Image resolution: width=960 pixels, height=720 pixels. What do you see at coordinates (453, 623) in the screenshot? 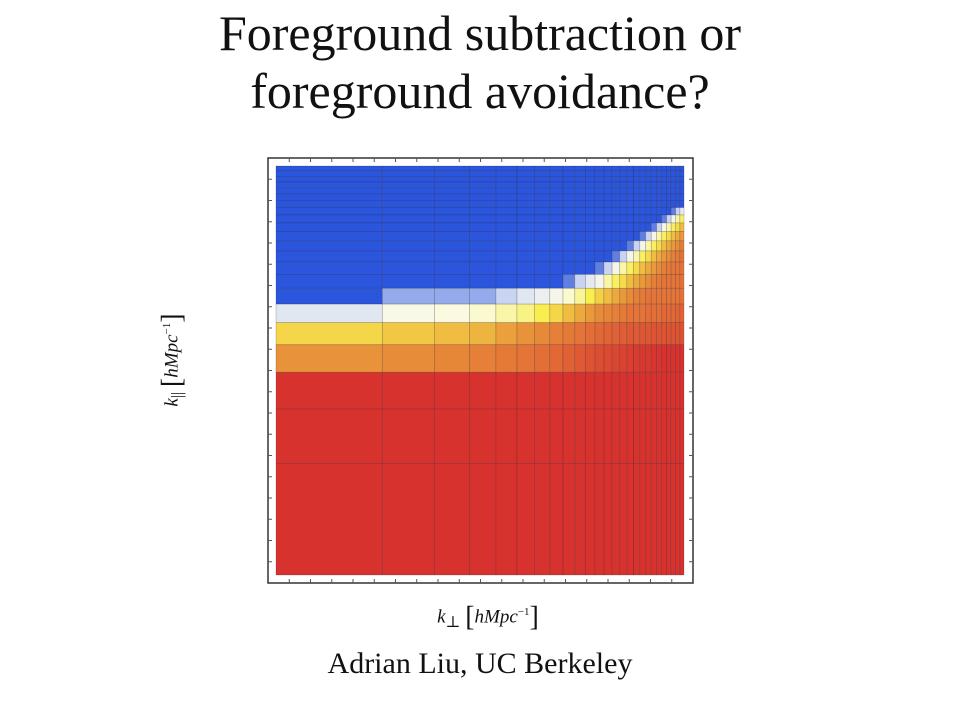
I see `x-axis-subscript: ⊥` at bounding box center [453, 623].